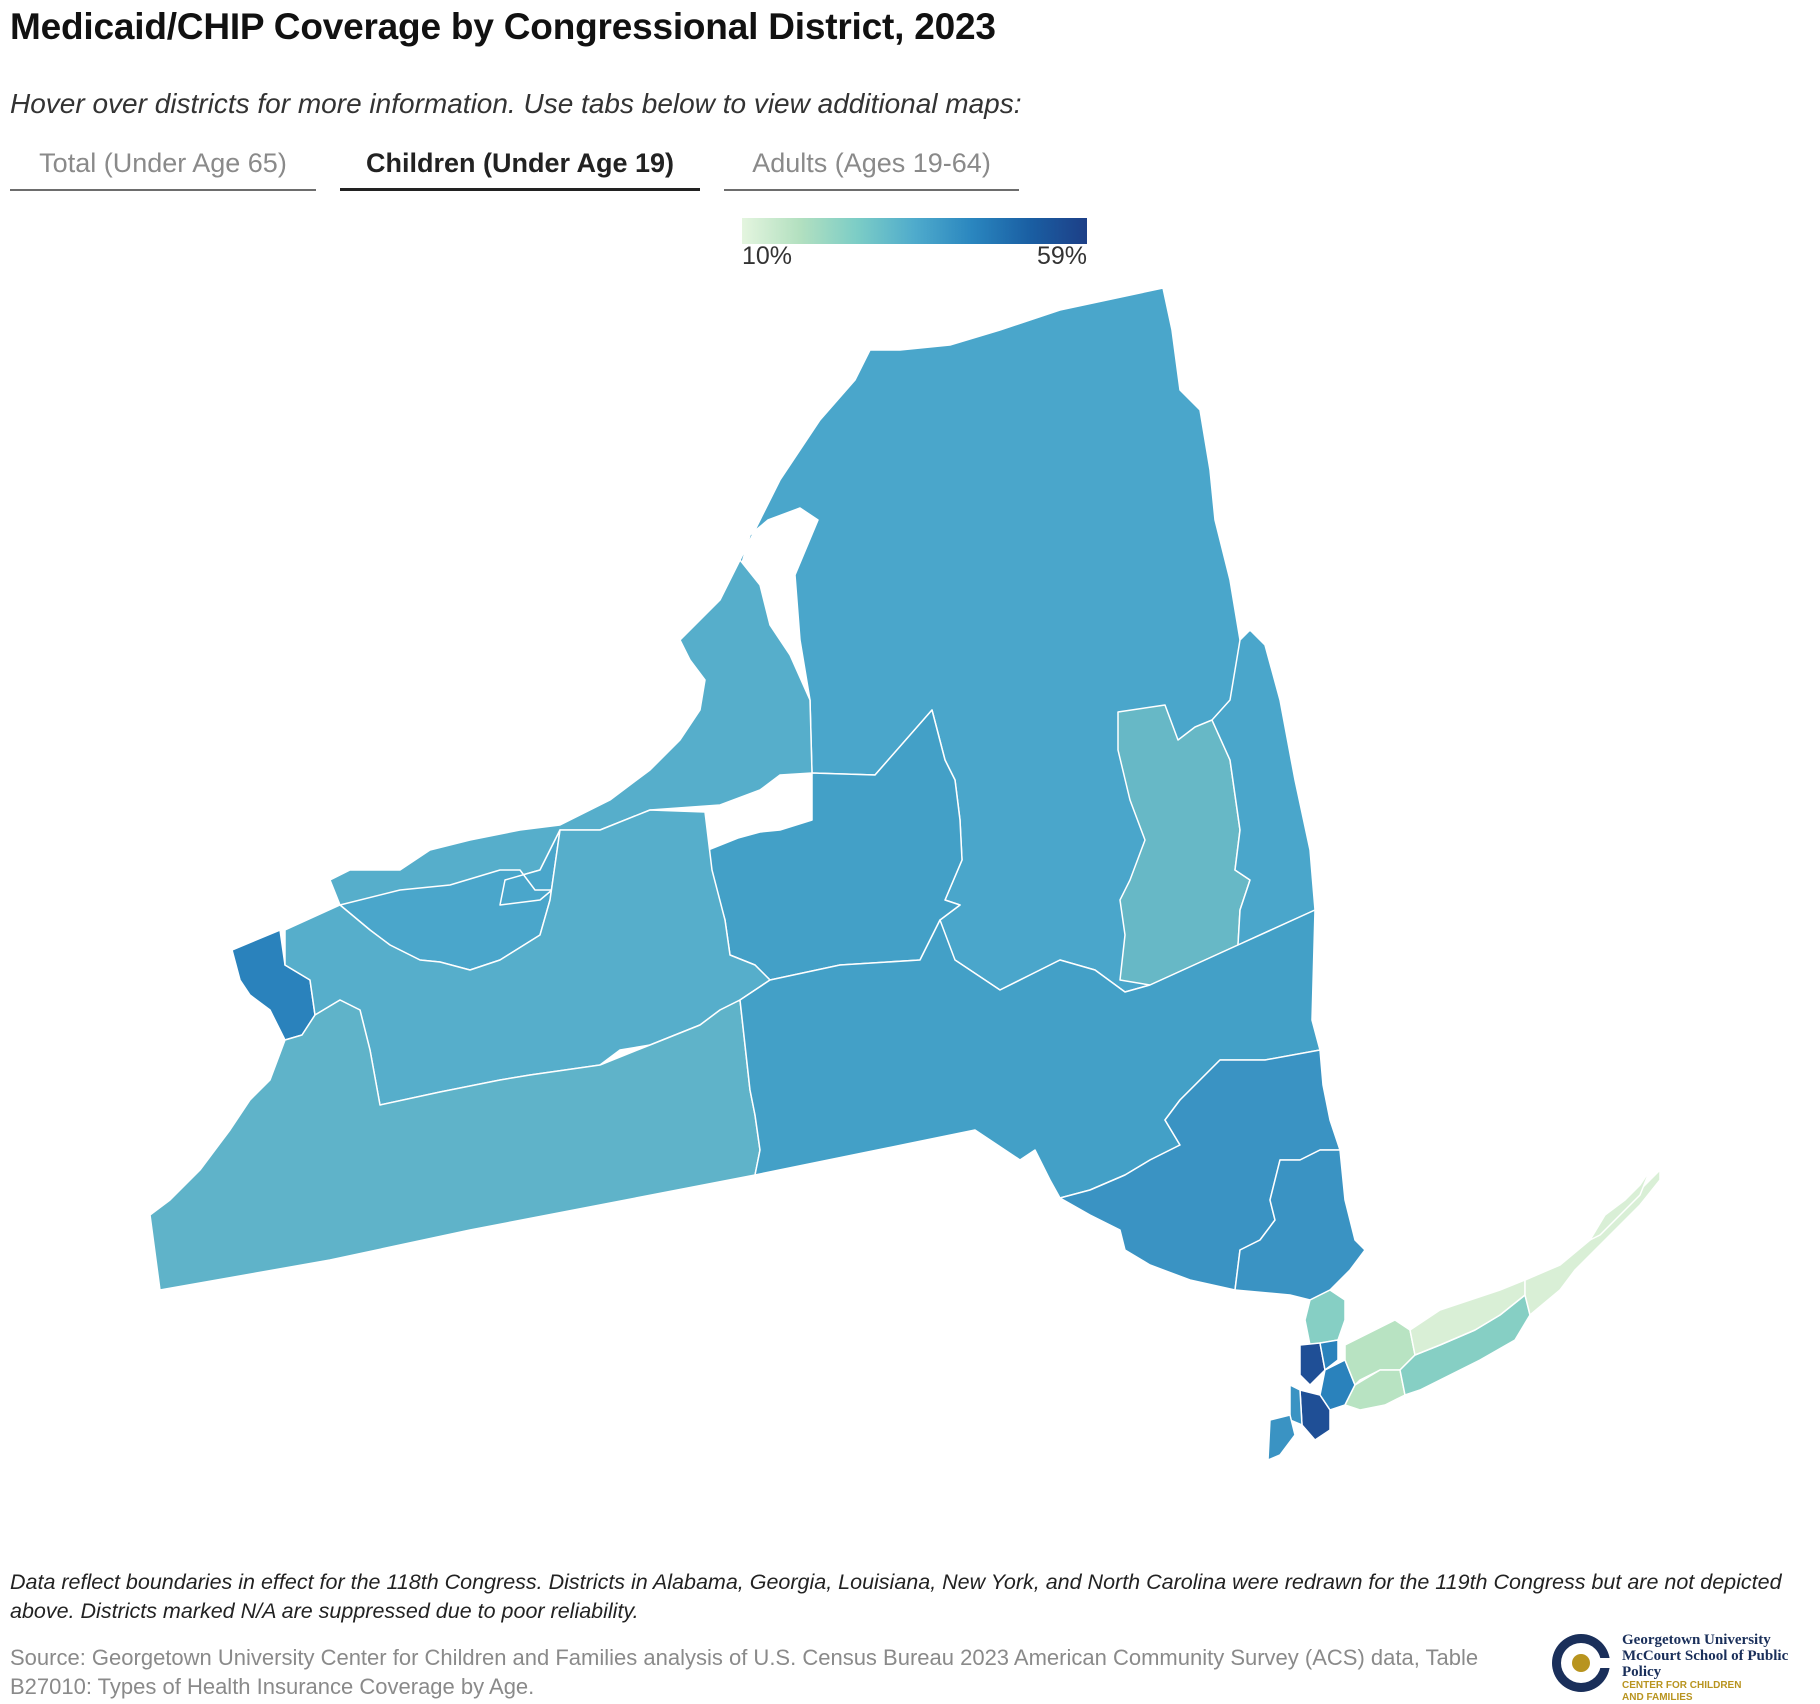 This screenshot has height=1704, width=1820. Describe the element at coordinates (1329, 1355) in the screenshot. I see `district-manhattan` at that location.